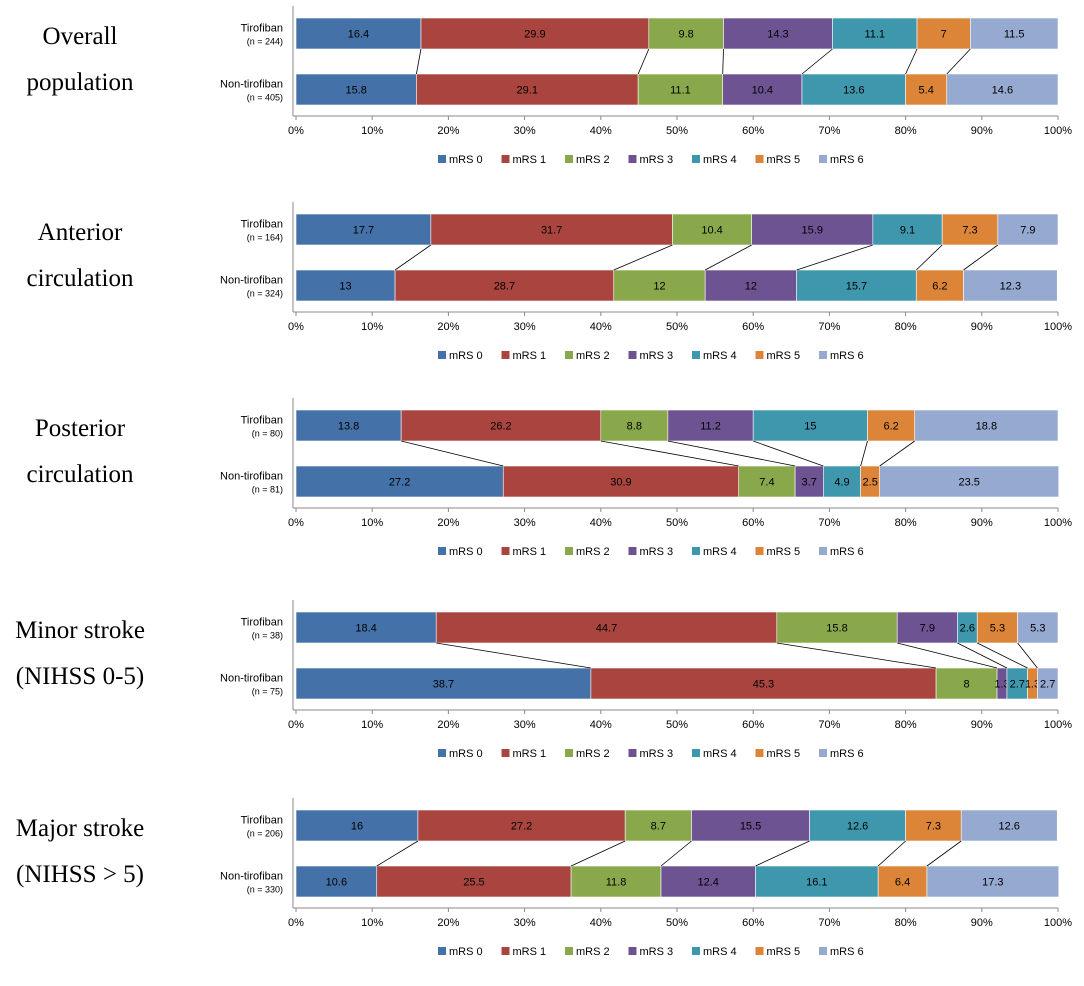  I want to click on data-label: 8.7, so click(658, 827).